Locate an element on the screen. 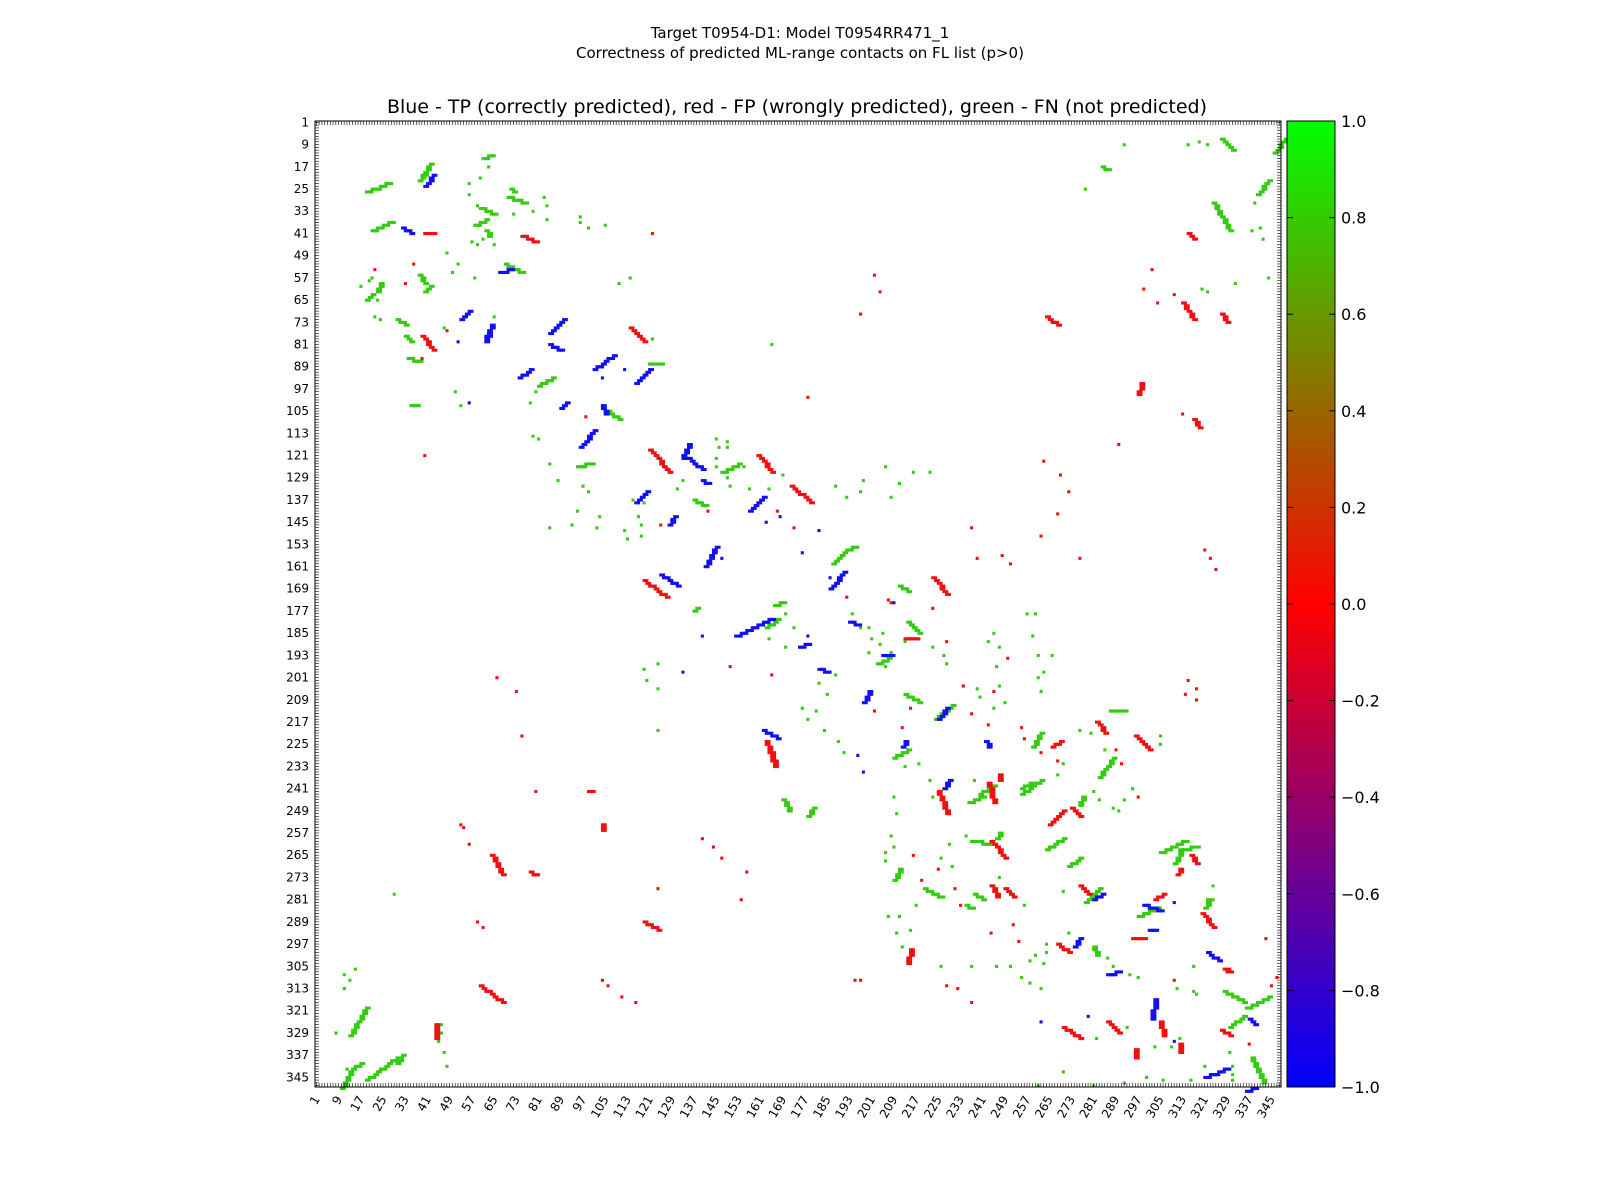  x-tick-label: 257 is located at coordinates (1022, 1107).